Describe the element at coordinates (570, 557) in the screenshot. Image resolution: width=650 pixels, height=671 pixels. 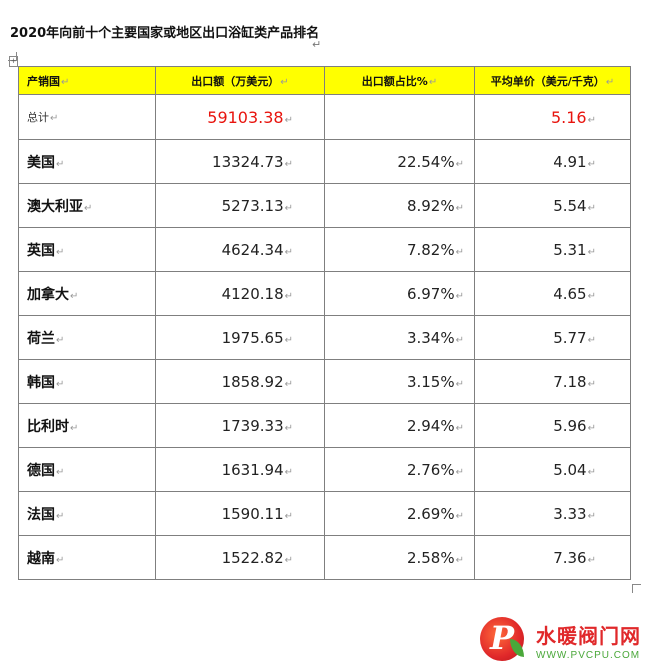
I see `price-value: 7.36` at that location.